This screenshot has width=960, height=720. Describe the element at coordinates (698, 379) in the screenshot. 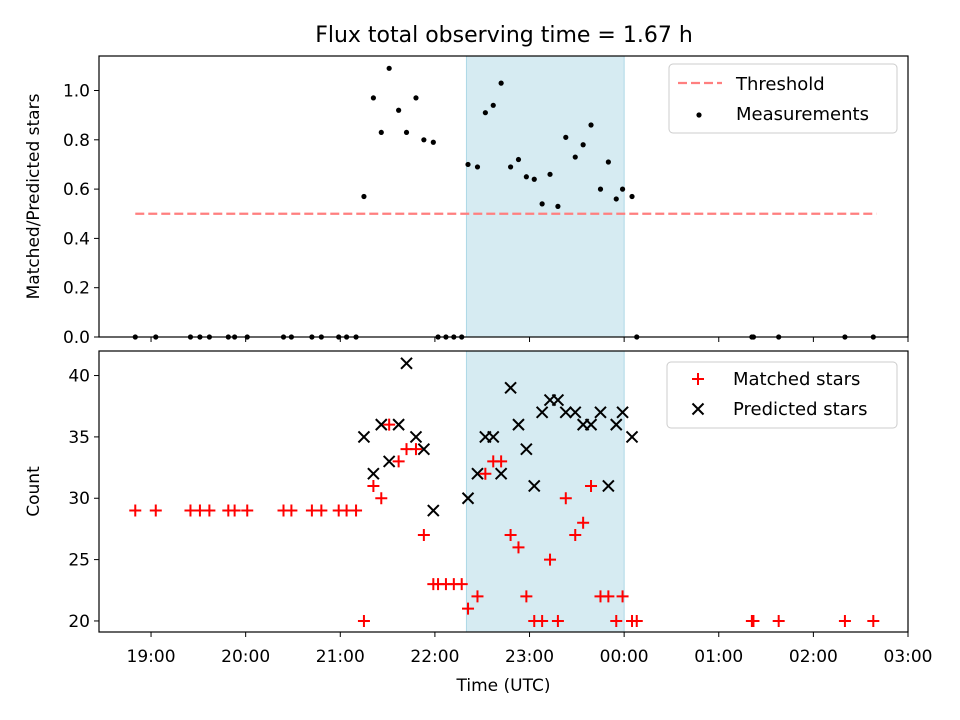

I see `legend-matched-swatch` at that location.